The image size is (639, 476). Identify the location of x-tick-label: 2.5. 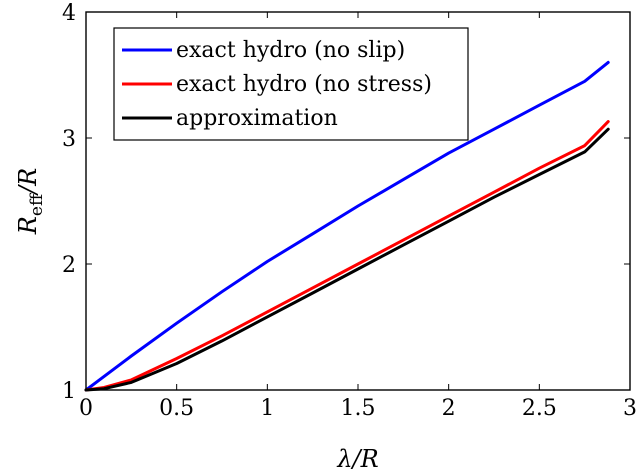
(539, 408).